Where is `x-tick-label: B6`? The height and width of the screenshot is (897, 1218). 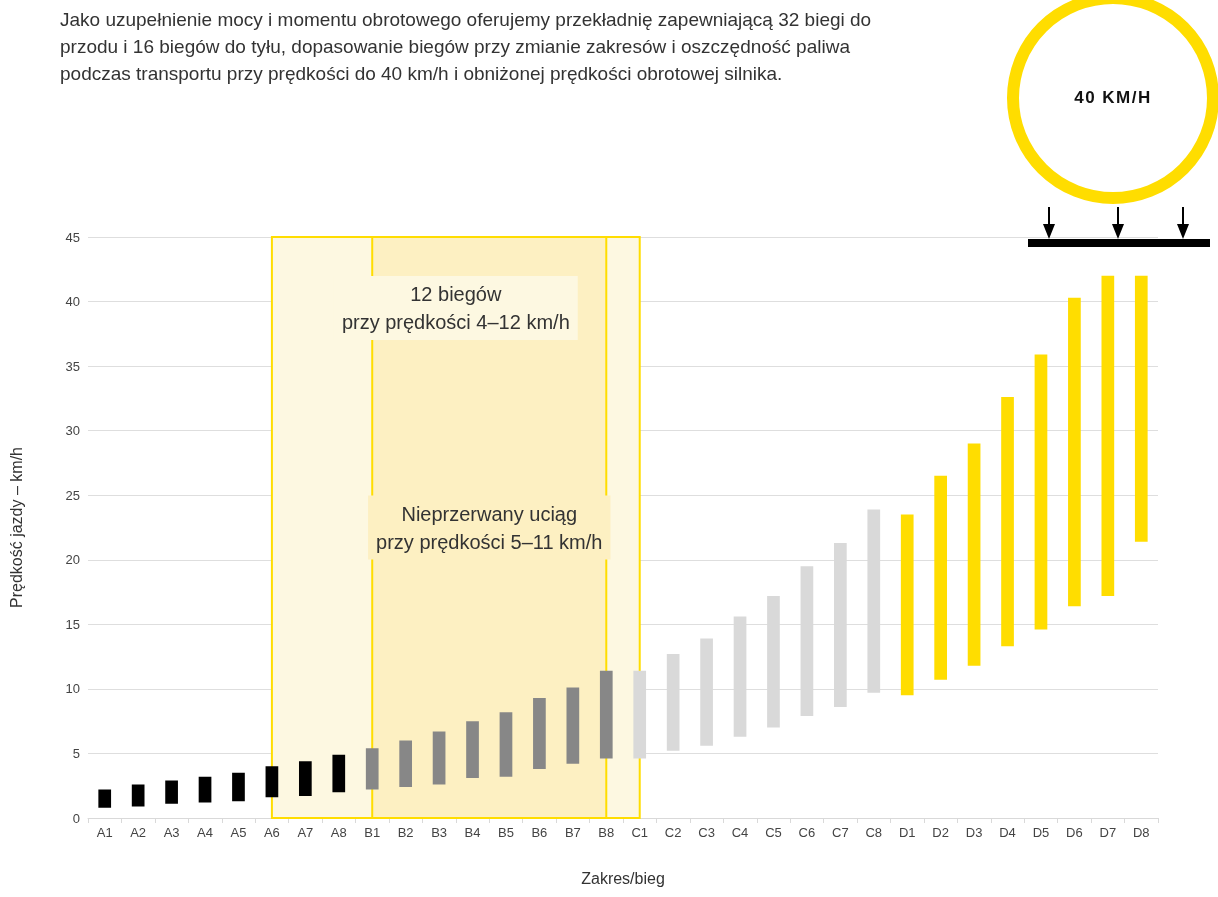
x-tick-label: B6 is located at coordinates (539, 832).